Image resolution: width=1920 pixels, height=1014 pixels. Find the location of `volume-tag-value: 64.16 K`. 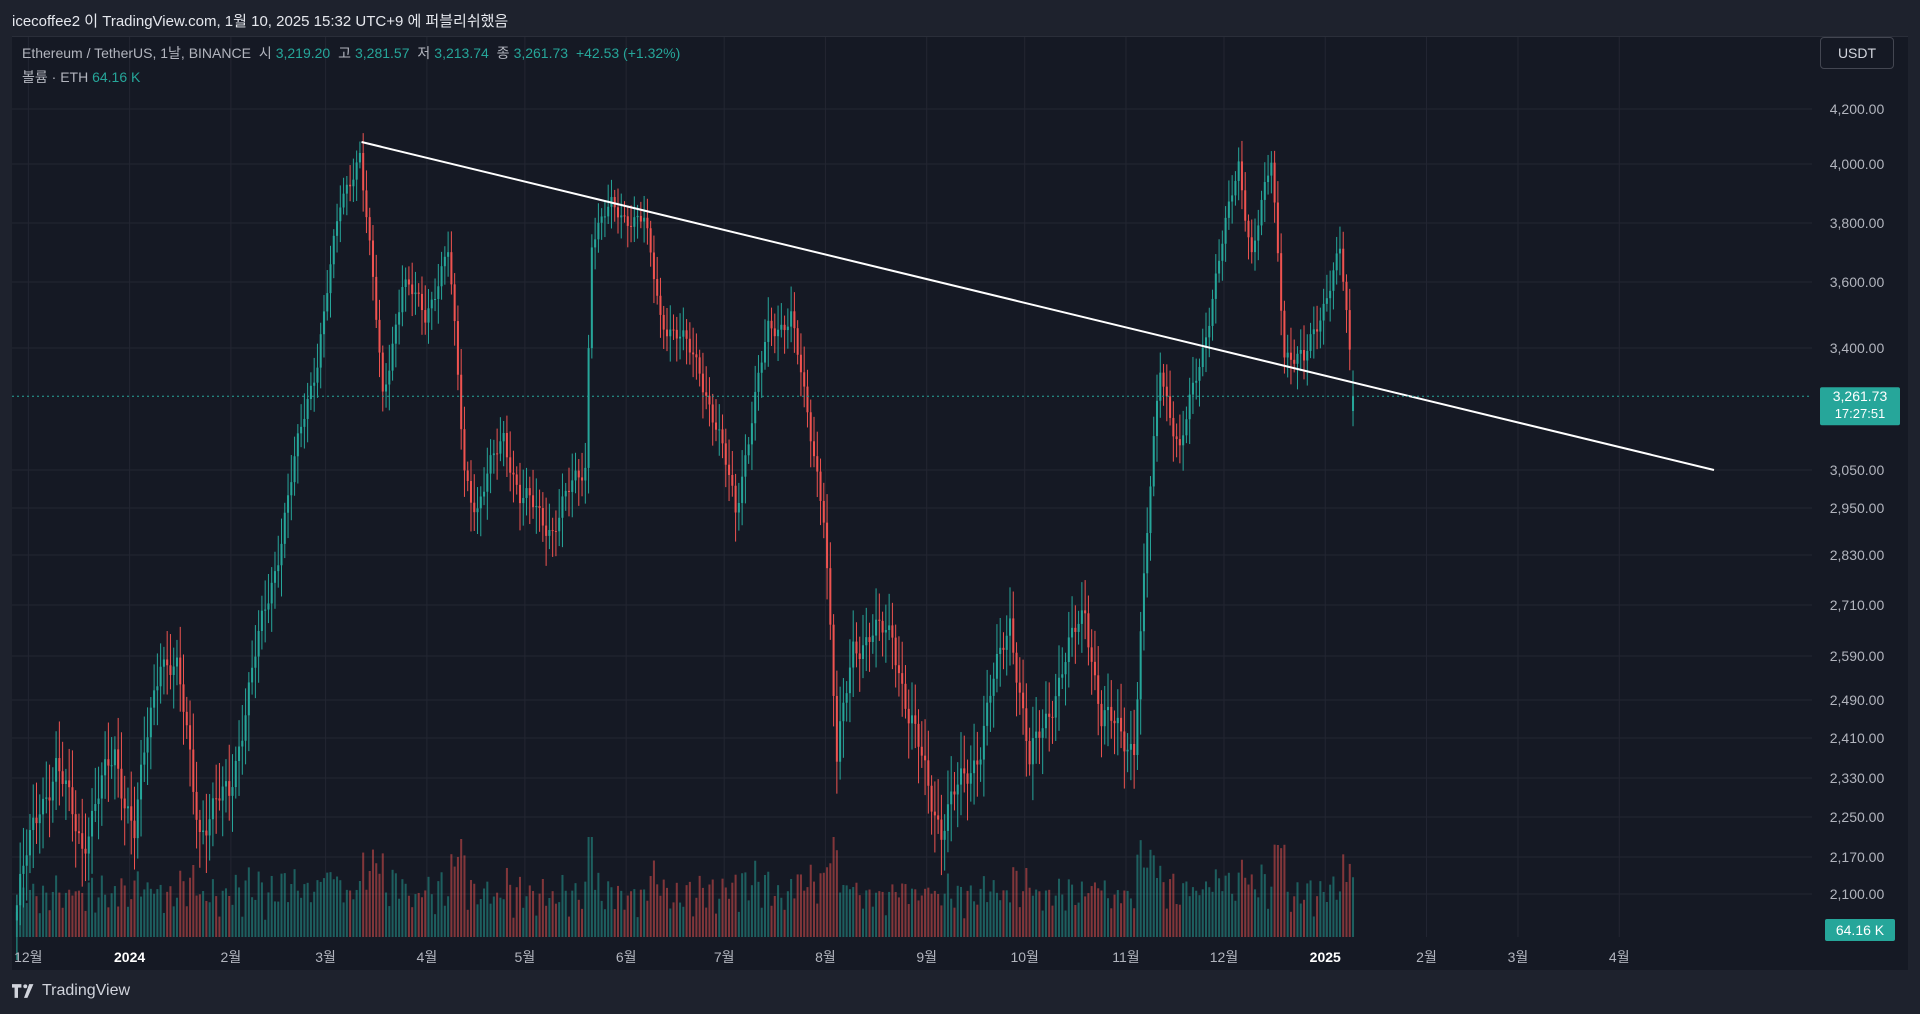

volume-tag-value: 64.16 K is located at coordinates (1860, 930).